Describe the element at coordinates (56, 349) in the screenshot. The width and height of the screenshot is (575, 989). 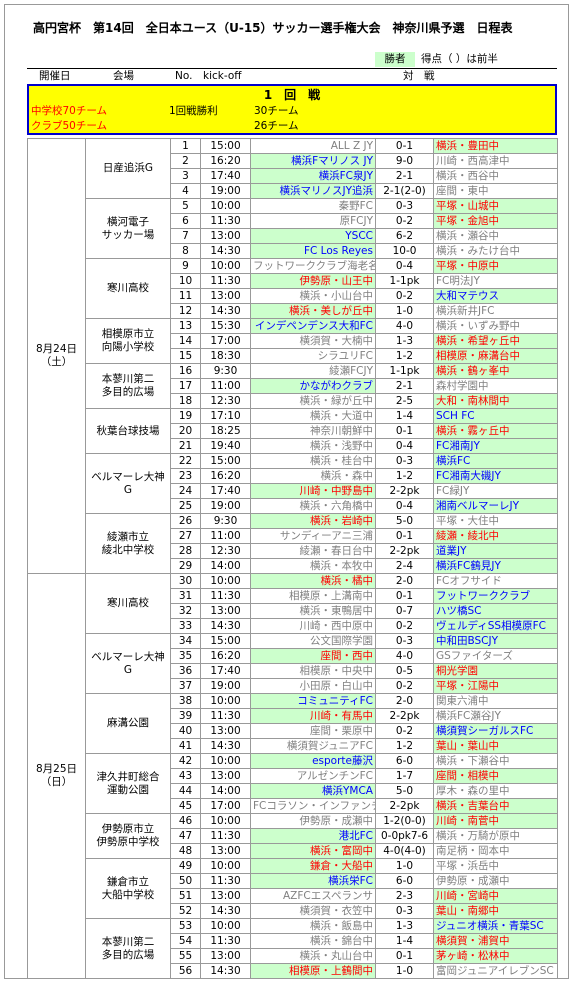
I see `text-line: 8月24日` at that location.